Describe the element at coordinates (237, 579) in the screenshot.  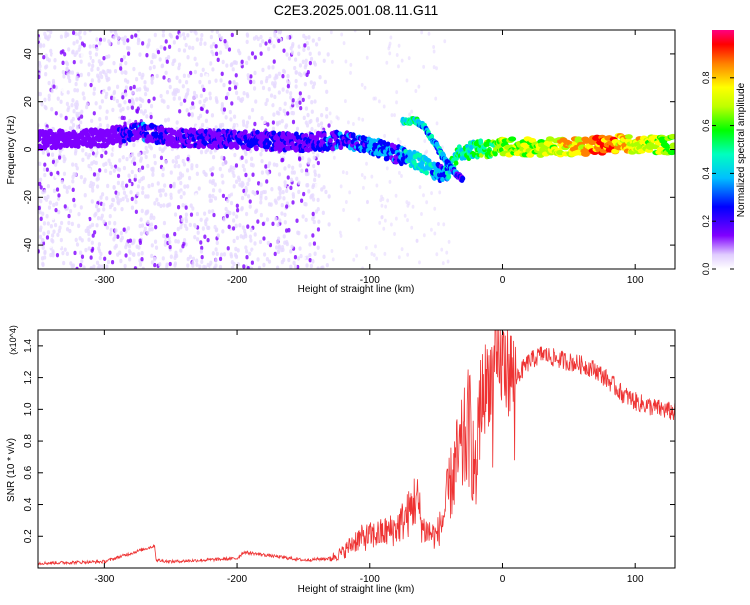
I see `snr-x-tick-label: -200` at that location.